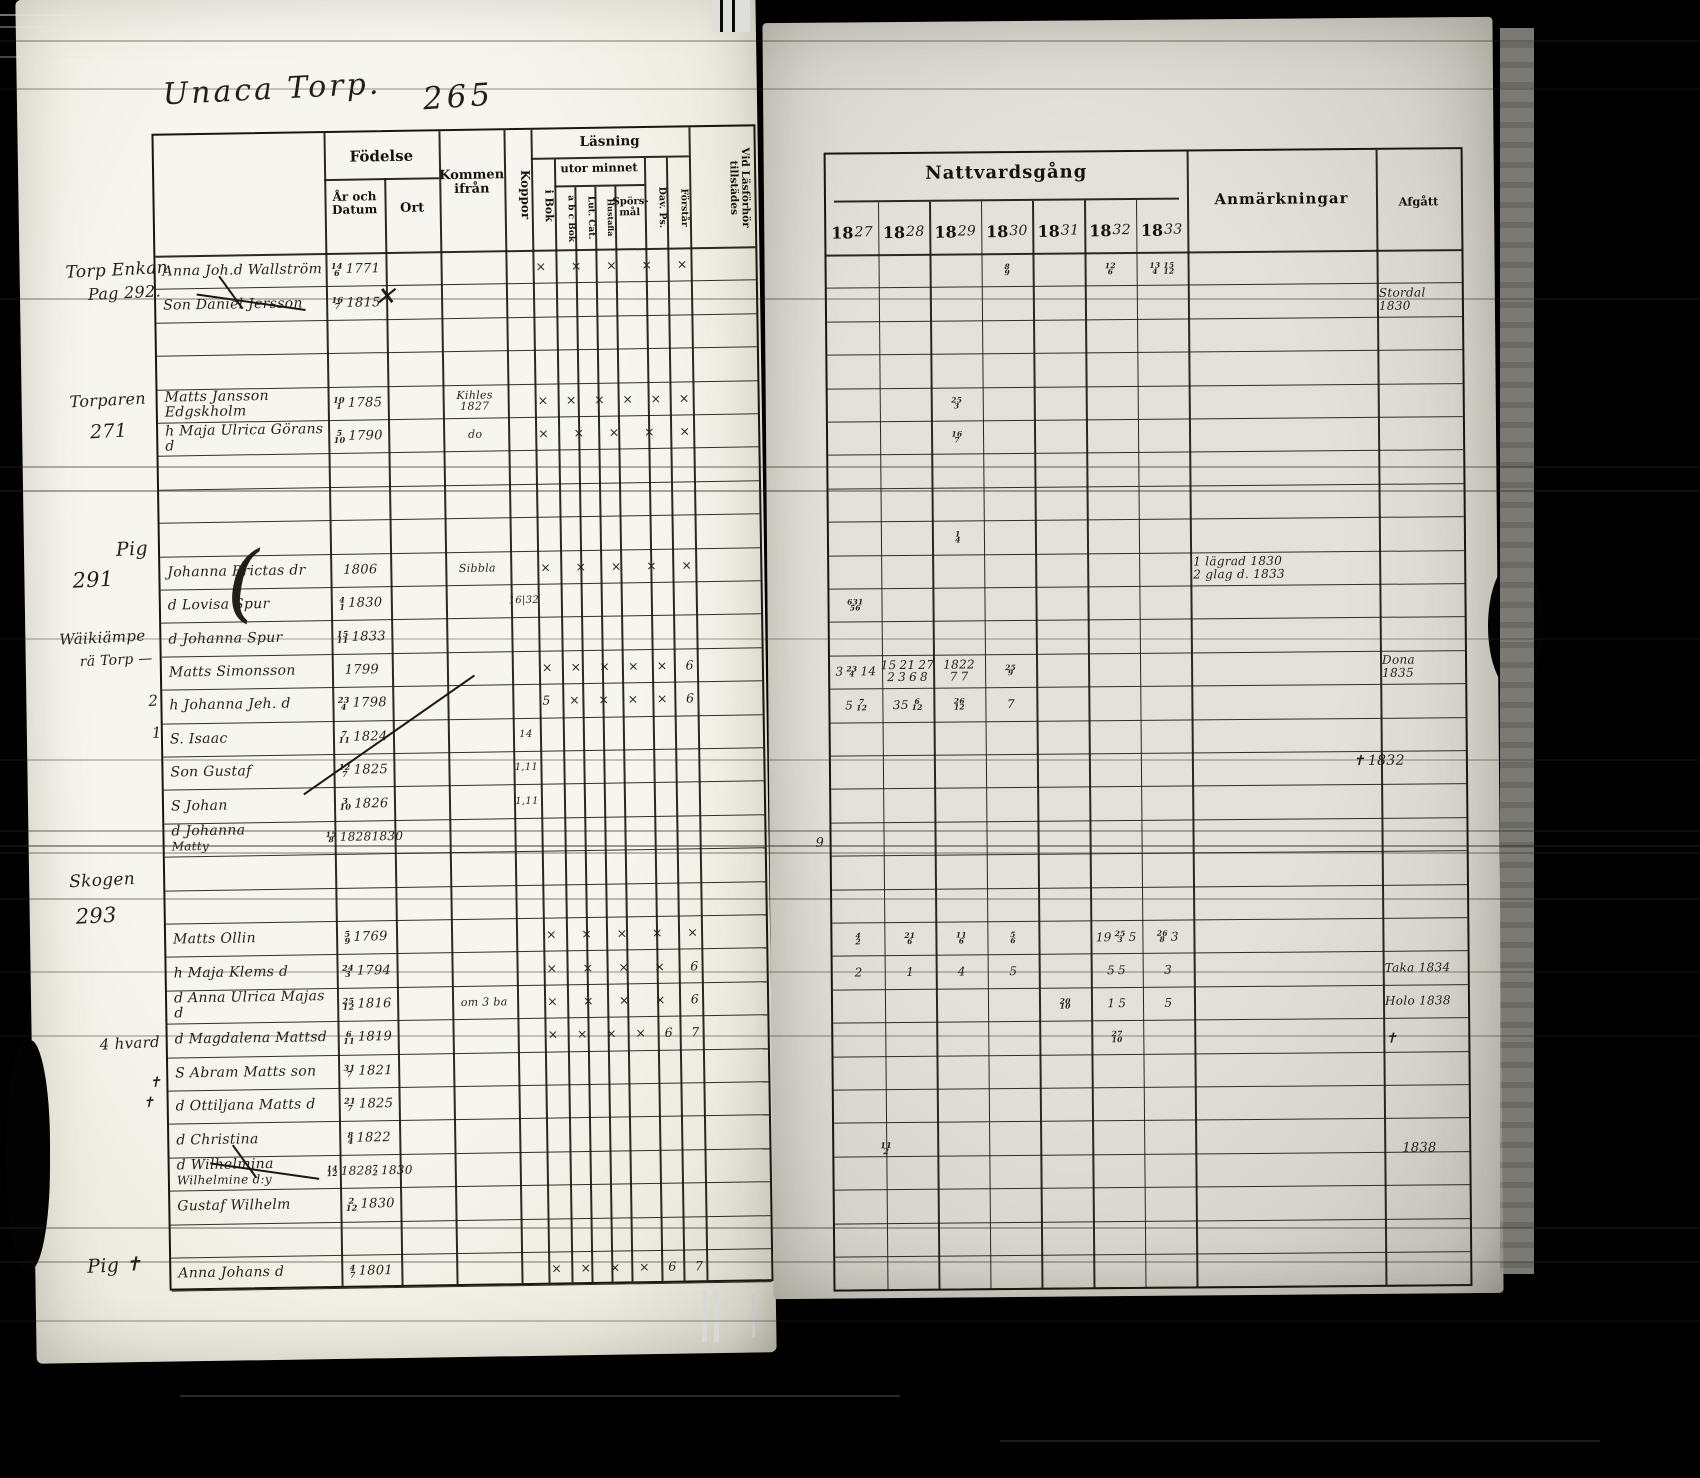  I want to click on fraction: 26 12, so click(959, 703).